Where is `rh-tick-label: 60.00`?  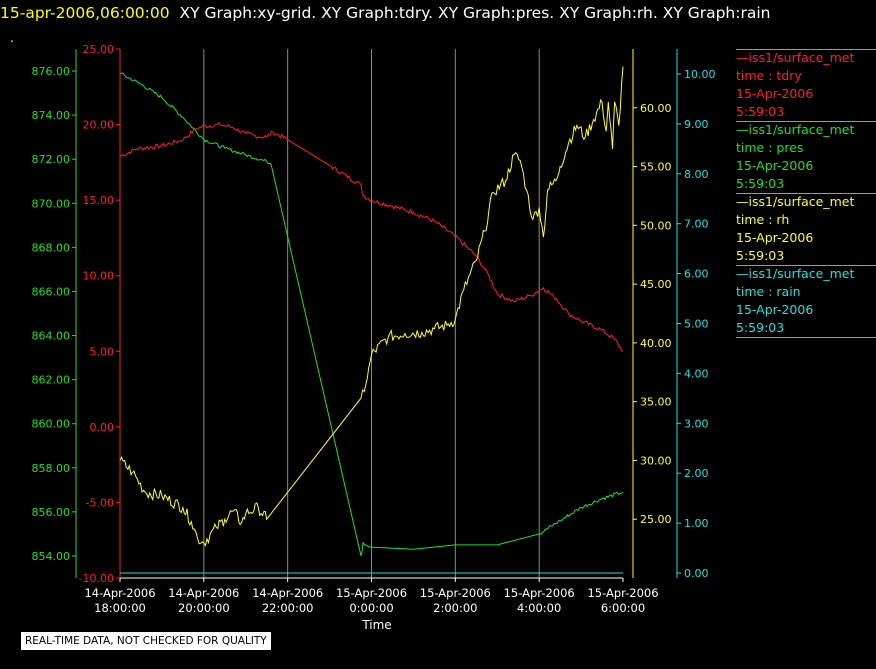
rh-tick-label: 60.00 is located at coordinates (656, 108).